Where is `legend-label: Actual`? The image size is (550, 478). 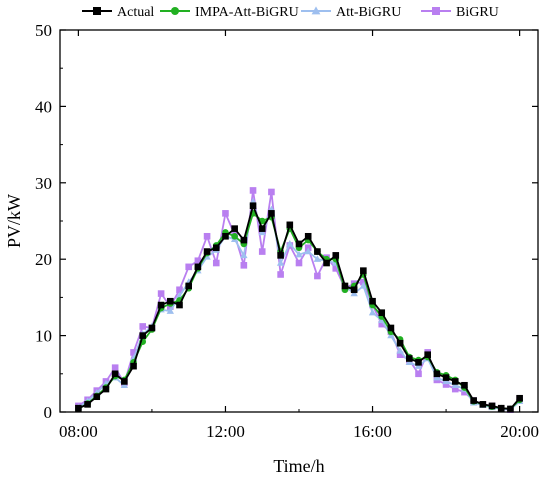 legend-label: Actual is located at coordinates (135, 12).